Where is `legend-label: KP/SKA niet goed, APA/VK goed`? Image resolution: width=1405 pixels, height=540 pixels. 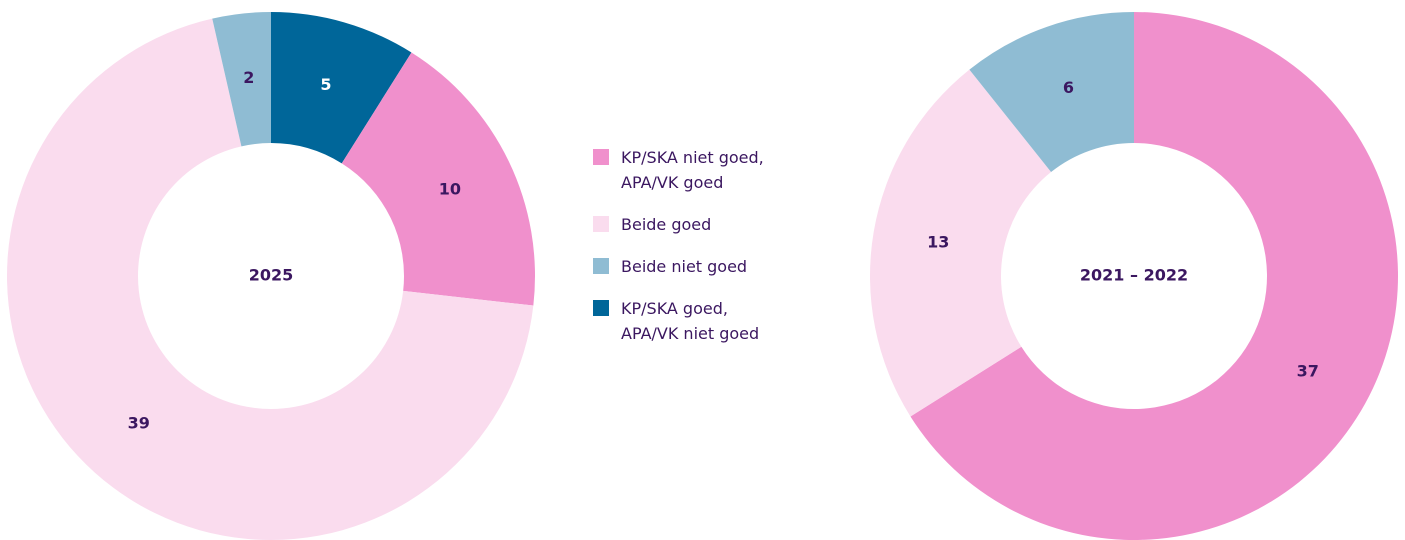 legend-label: KP/SKA niet goed, APA/VK goed is located at coordinates (692, 170).